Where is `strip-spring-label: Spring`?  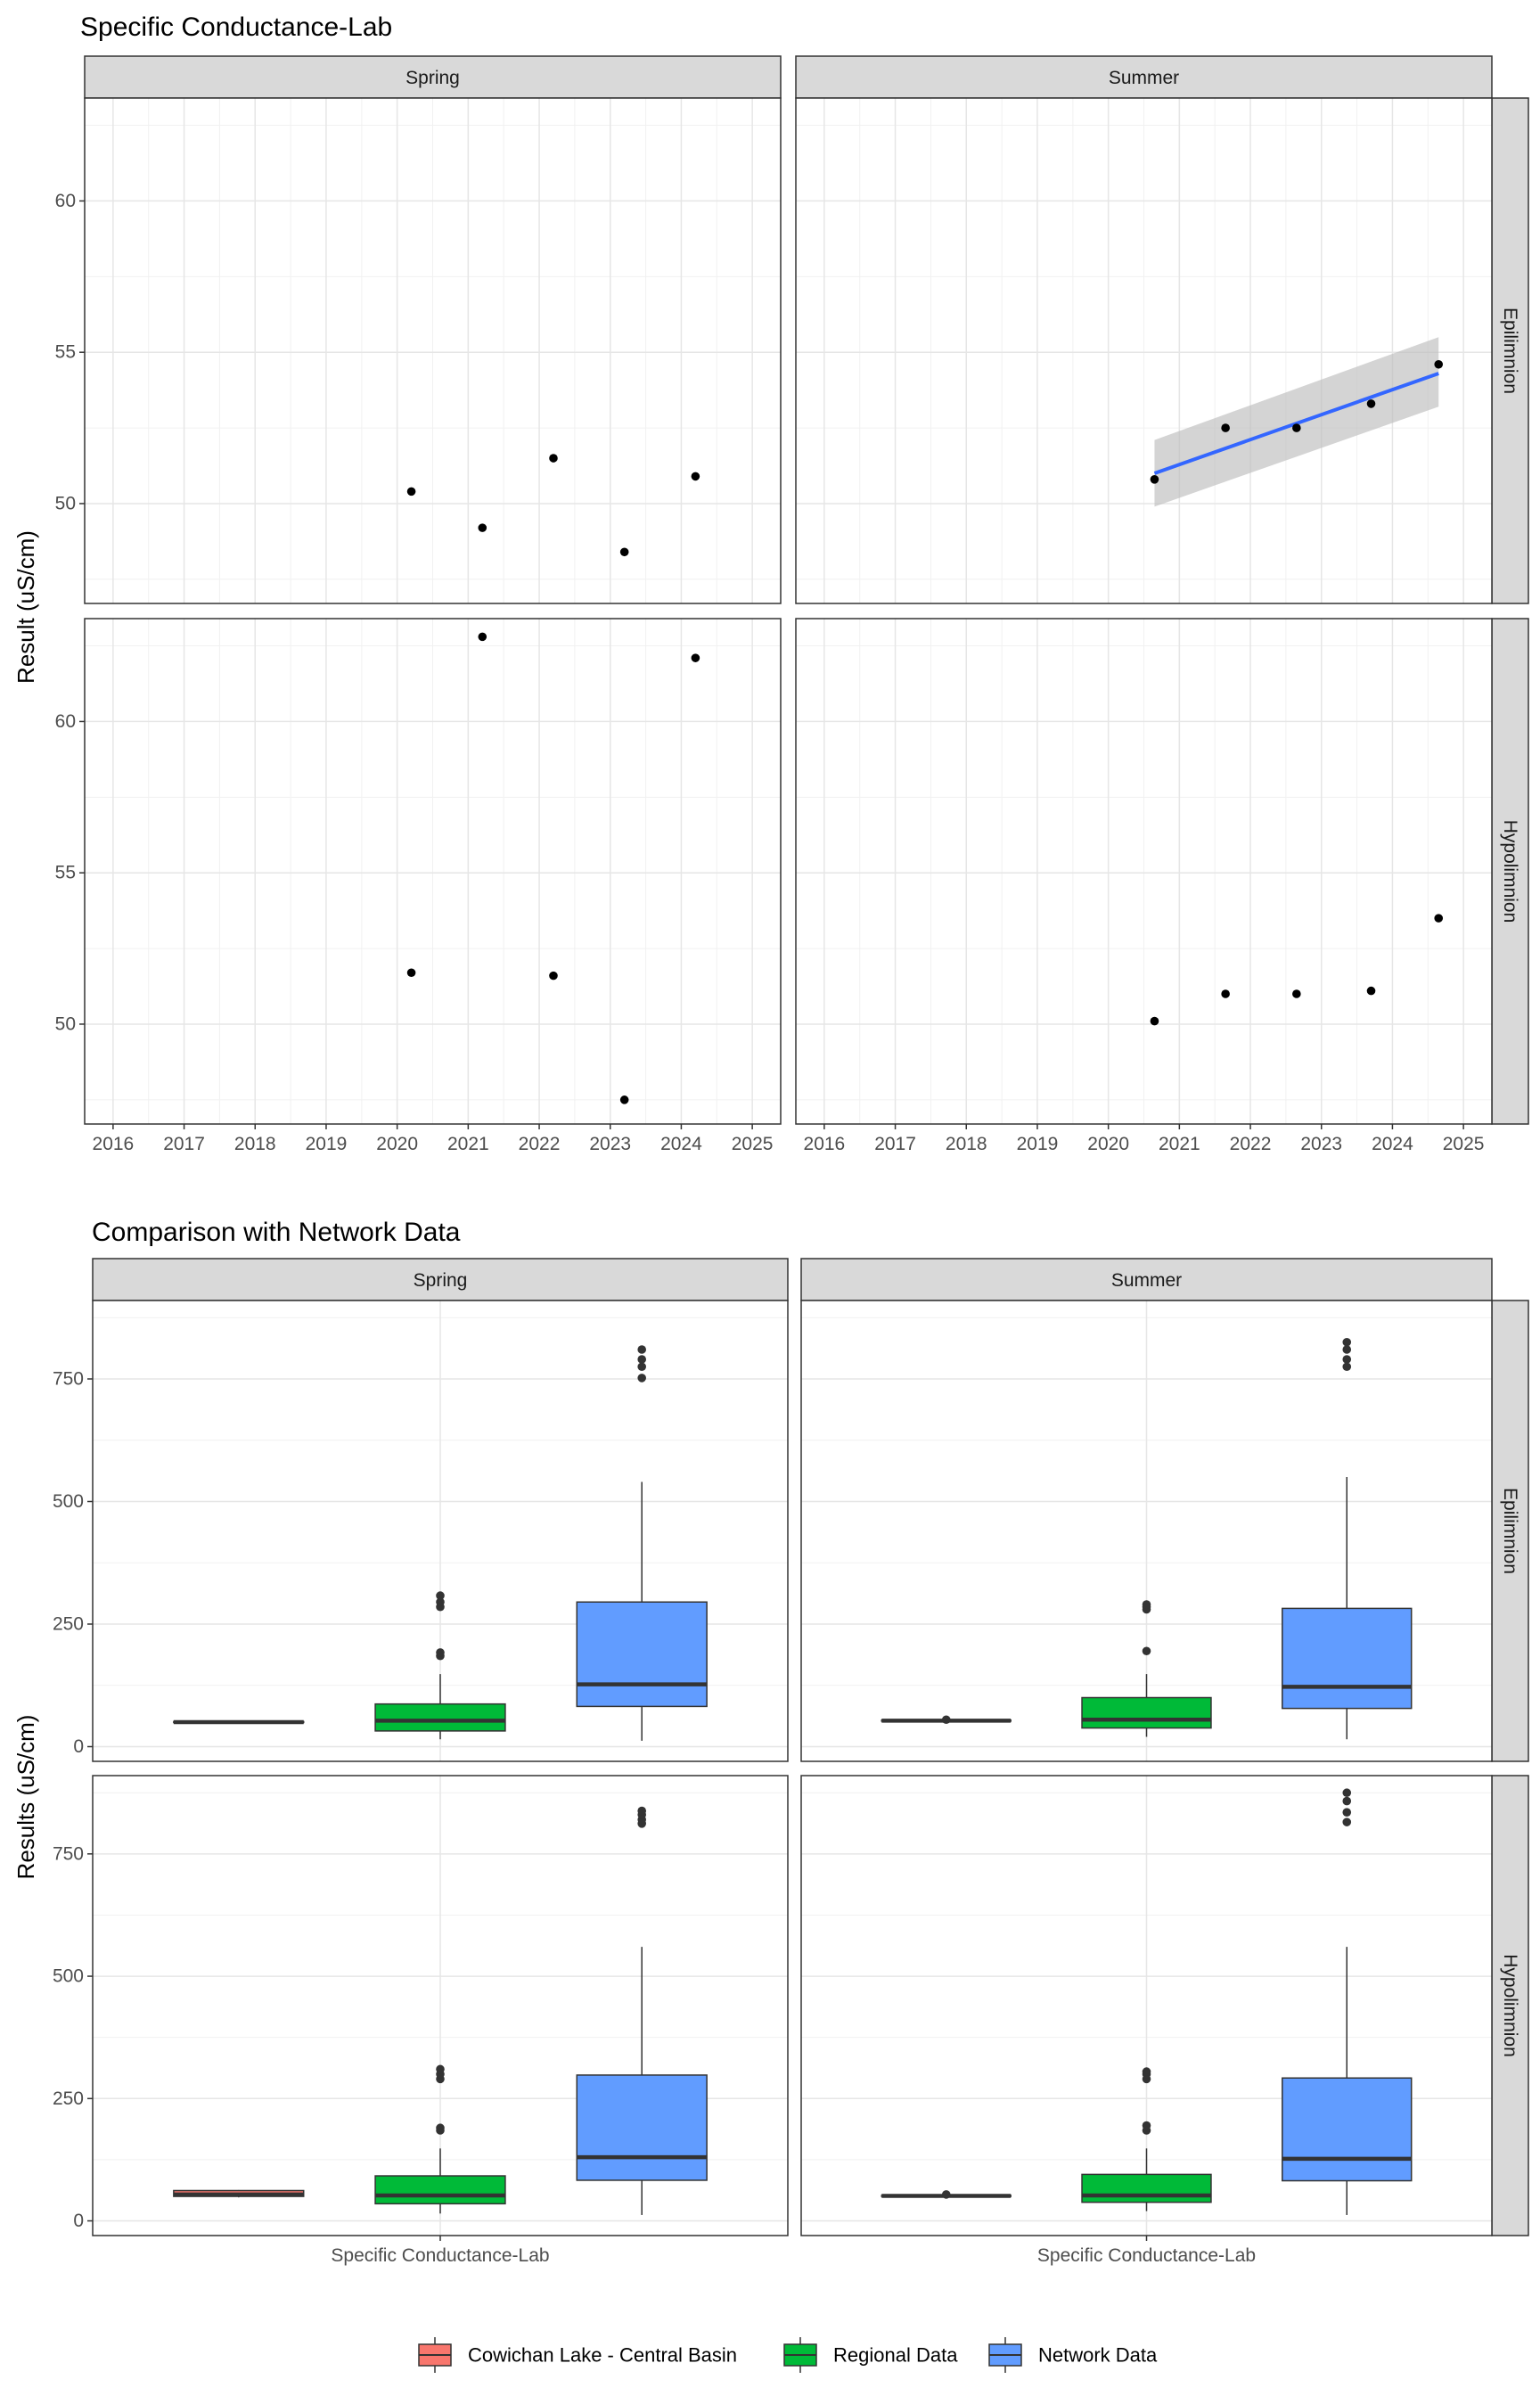 strip-spring-label: Spring is located at coordinates (432, 78).